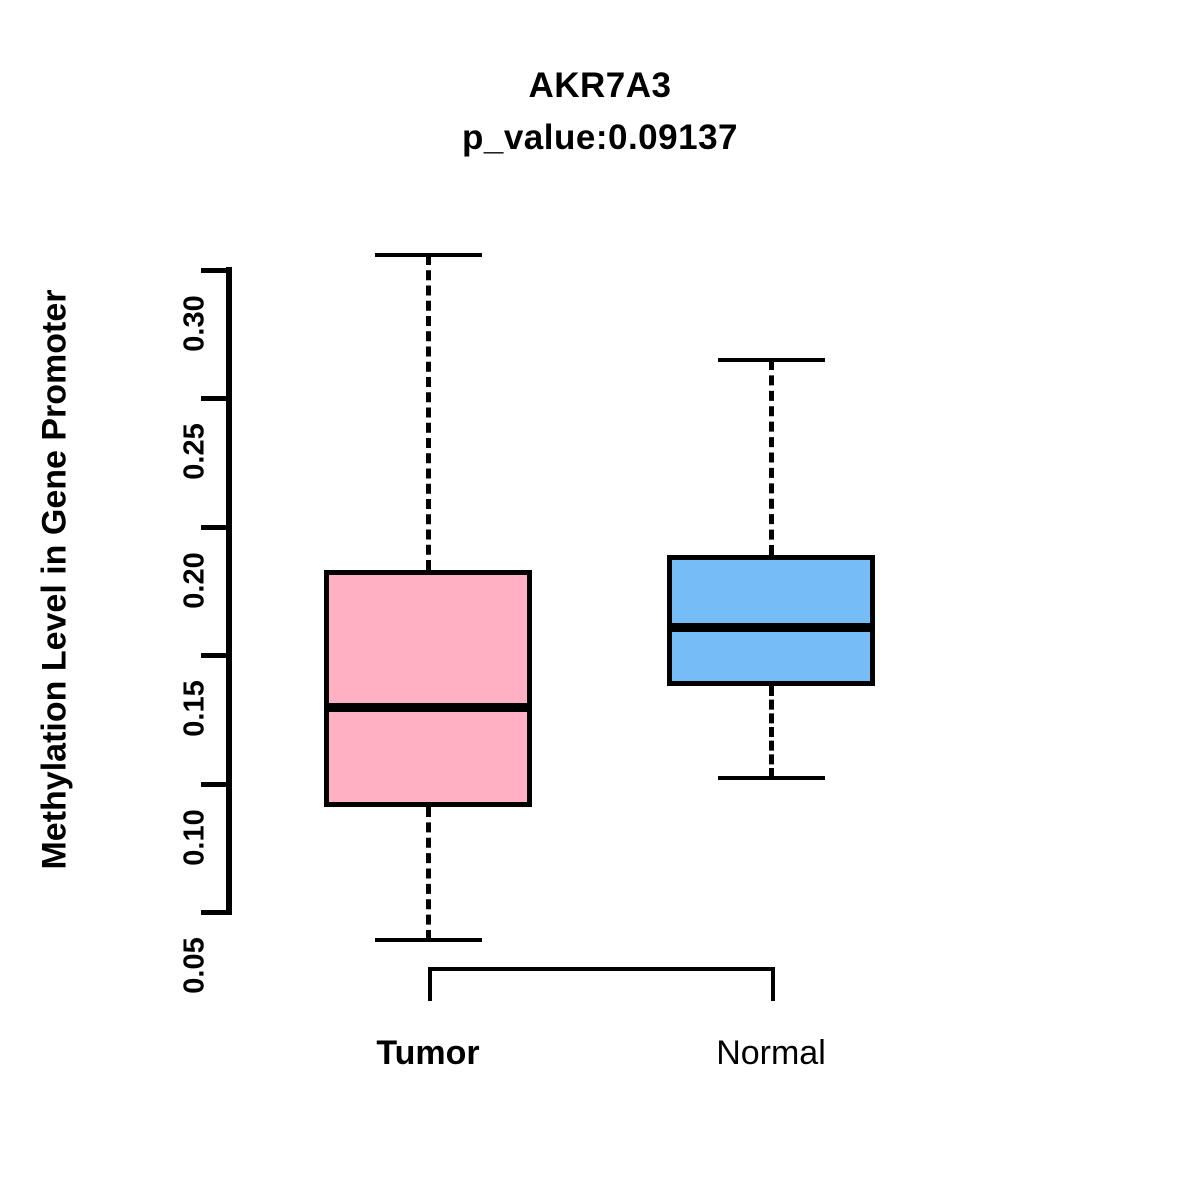 The image size is (1200, 1200). I want to click on x-axis-label-normal: Normal, so click(771, 1053).